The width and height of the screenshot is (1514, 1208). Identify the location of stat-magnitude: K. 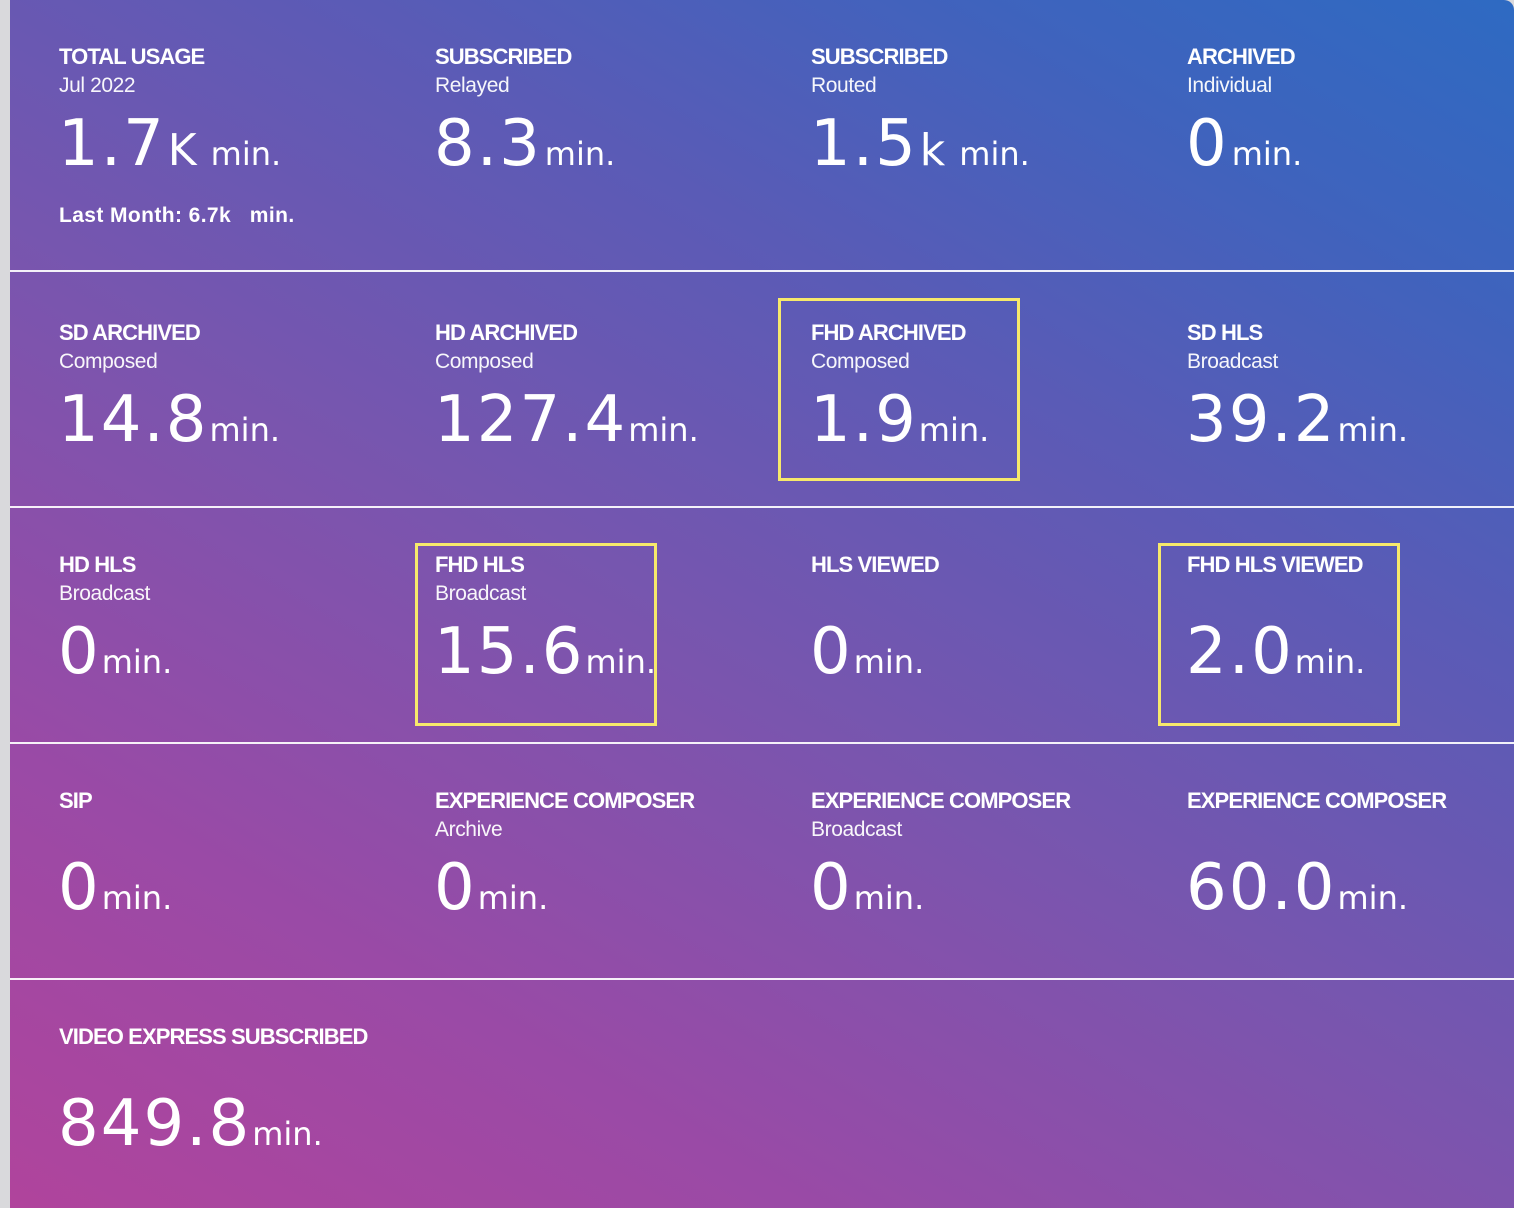
(182, 150).